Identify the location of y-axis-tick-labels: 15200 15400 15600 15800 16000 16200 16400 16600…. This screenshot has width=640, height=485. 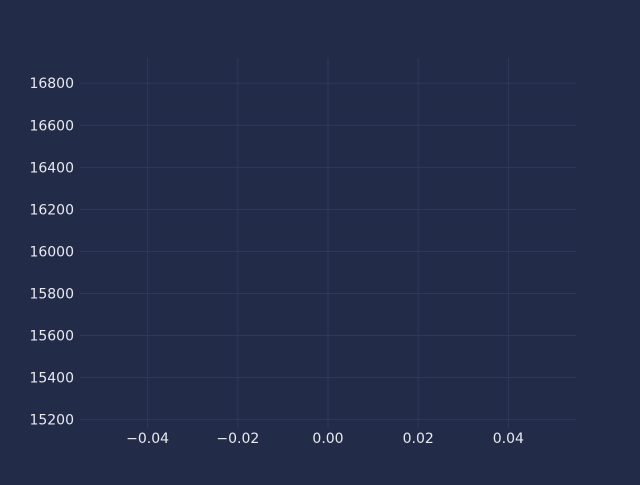
(51, 252).